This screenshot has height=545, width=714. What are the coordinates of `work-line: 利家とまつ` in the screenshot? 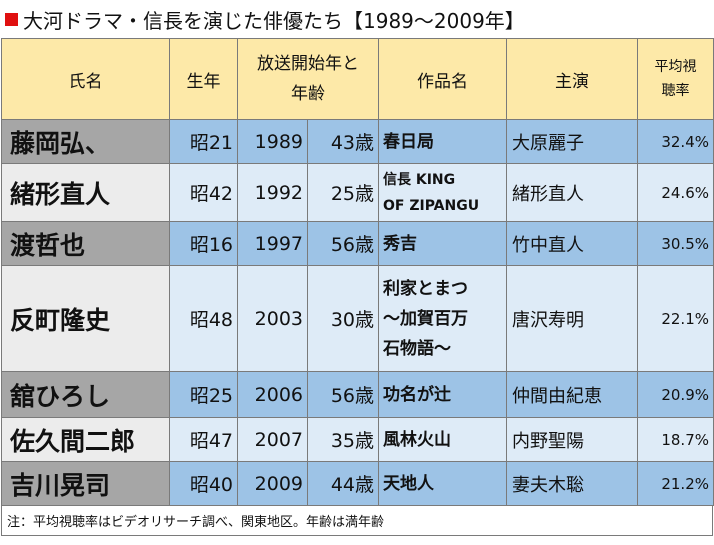 It's located at (425, 288).